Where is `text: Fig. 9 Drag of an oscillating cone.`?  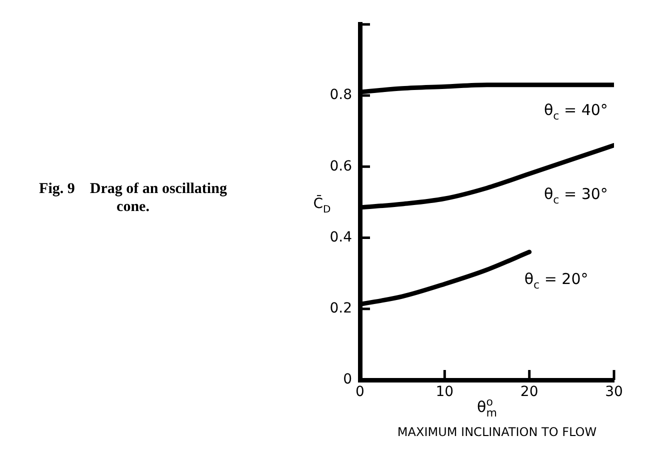
text: Fig. 9 Drag of an oscillating cone. is located at coordinates (133, 198).